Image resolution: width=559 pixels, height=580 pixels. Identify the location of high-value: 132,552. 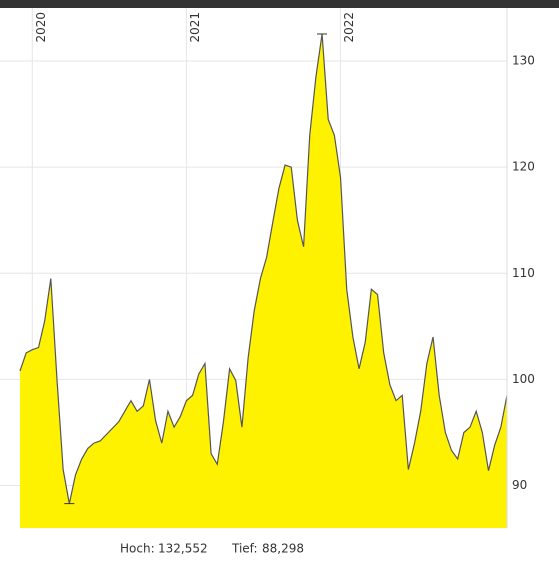
(183, 549).